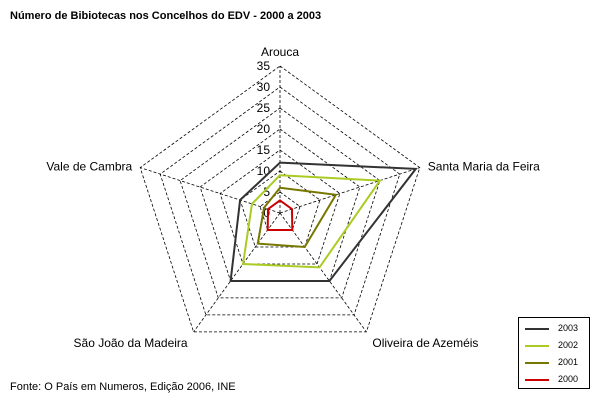  What do you see at coordinates (131, 343) in the screenshot?
I see `axis-label: São João da Madeira` at bounding box center [131, 343].